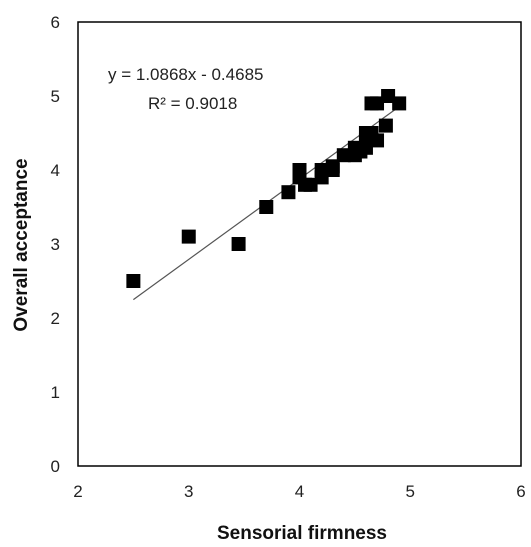 The image size is (531, 547). I want to click on y-tick-label: 2, so click(55, 318).